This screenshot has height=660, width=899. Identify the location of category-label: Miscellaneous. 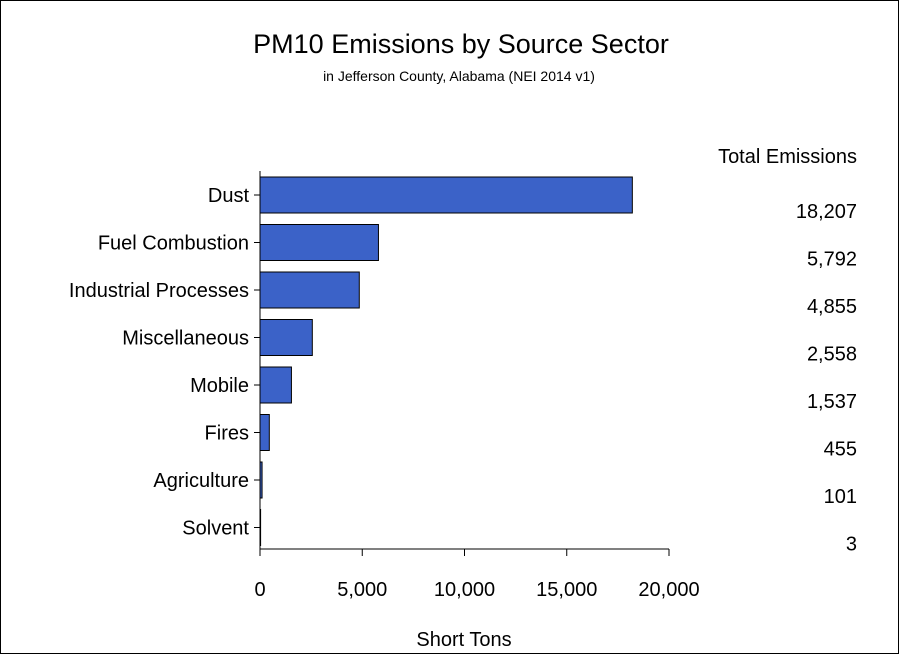
(185, 339).